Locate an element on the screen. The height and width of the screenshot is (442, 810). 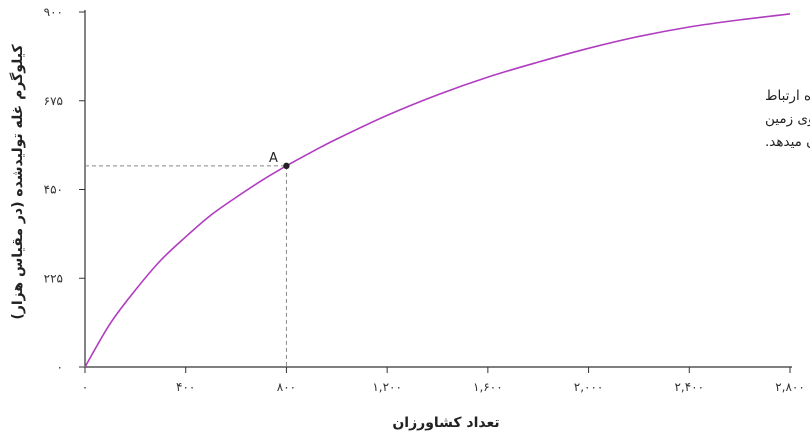
x-tick-label: ۲,۴۰۰ is located at coordinates (689, 387).